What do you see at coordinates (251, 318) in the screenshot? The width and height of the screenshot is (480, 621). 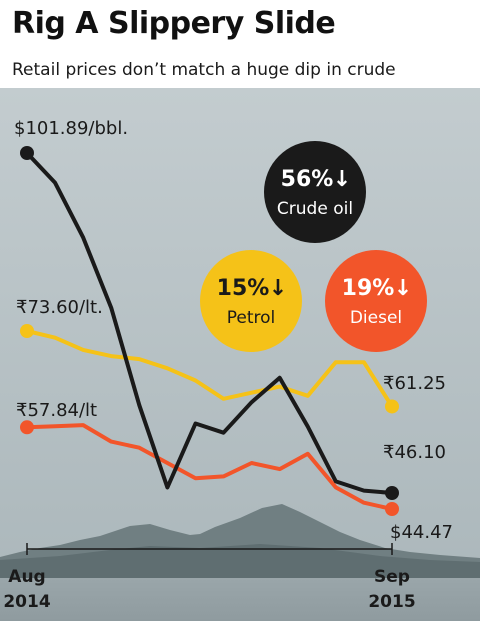 I see `badge-label: Petrol` at bounding box center [251, 318].